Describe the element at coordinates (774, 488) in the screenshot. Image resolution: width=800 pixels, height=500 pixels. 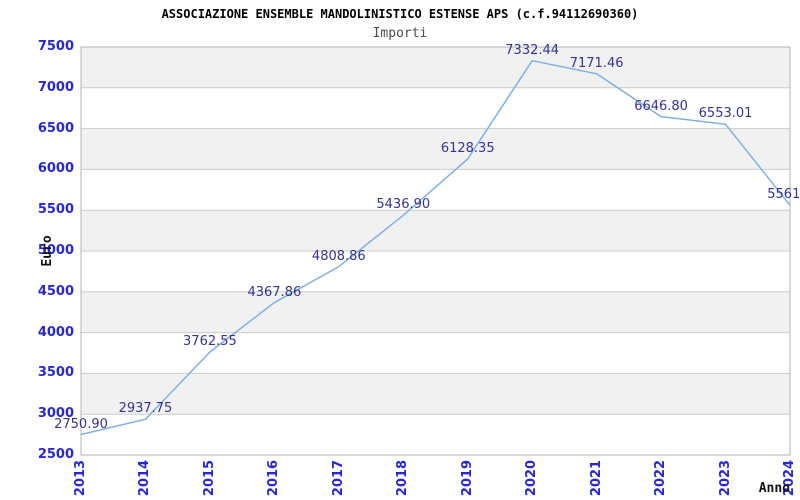
I see `x-axis-title: Anno` at that location.